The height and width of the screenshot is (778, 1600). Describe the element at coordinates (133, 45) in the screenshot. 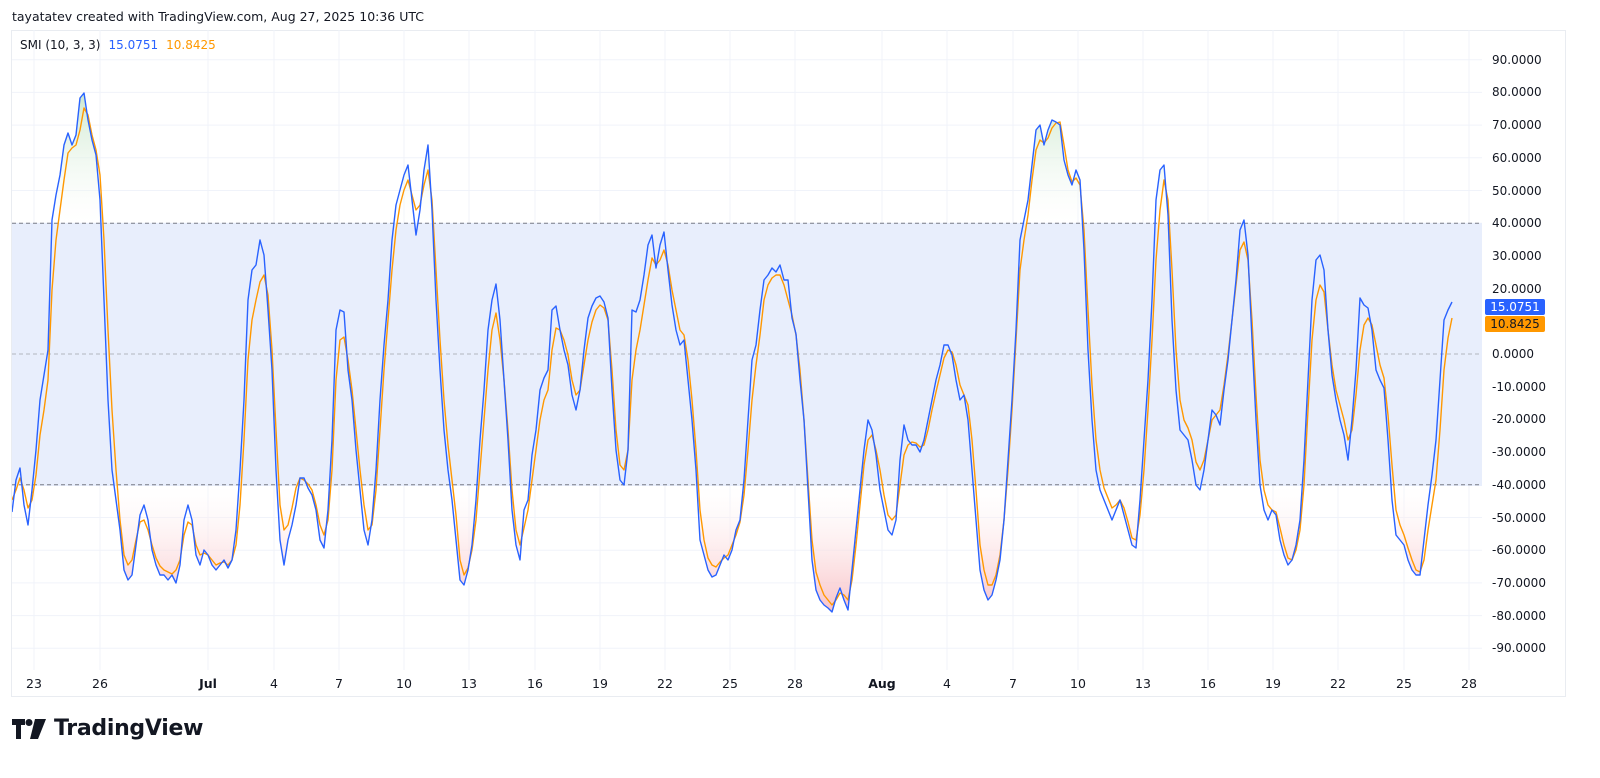

I see `smi-value: 15.0751` at that location.